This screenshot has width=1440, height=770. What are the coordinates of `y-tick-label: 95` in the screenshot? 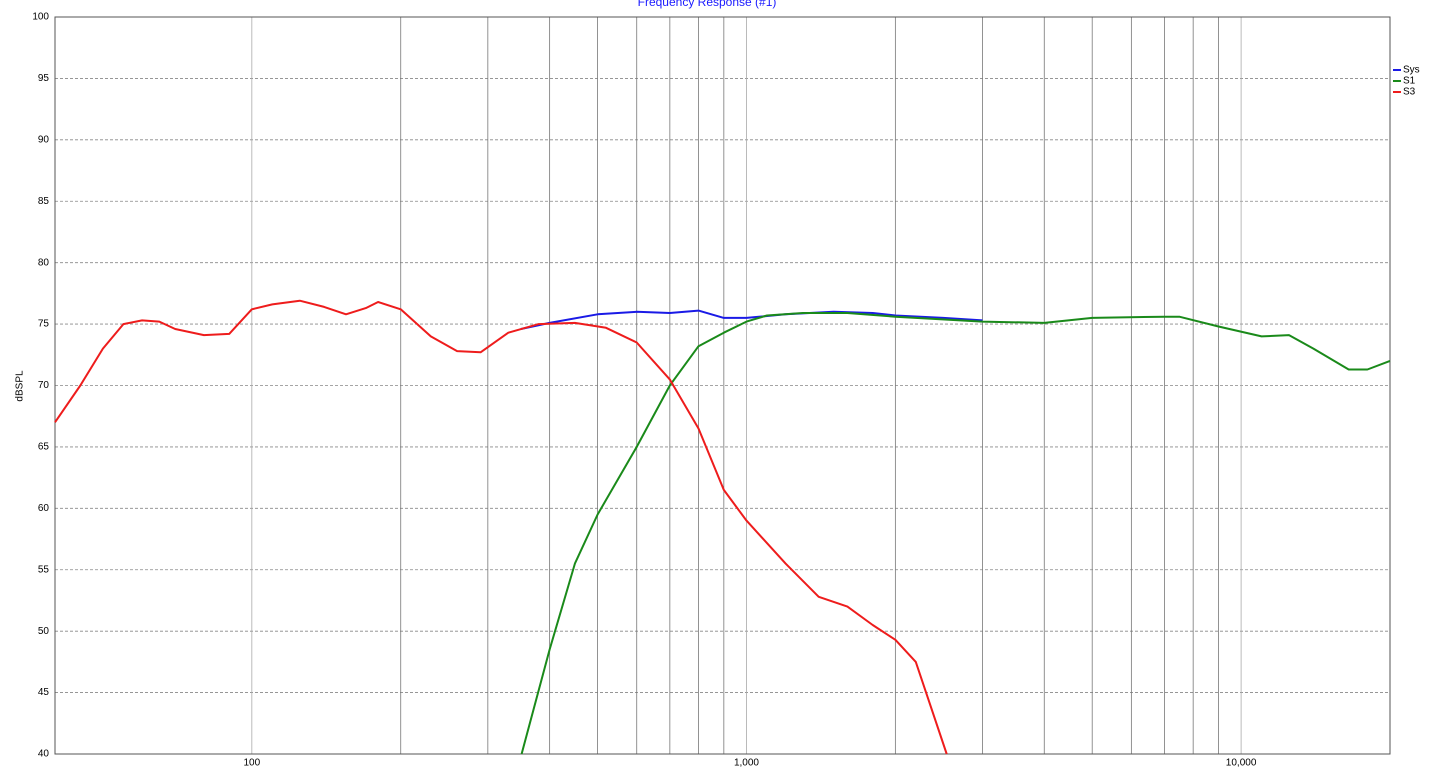 It's located at (44, 78).